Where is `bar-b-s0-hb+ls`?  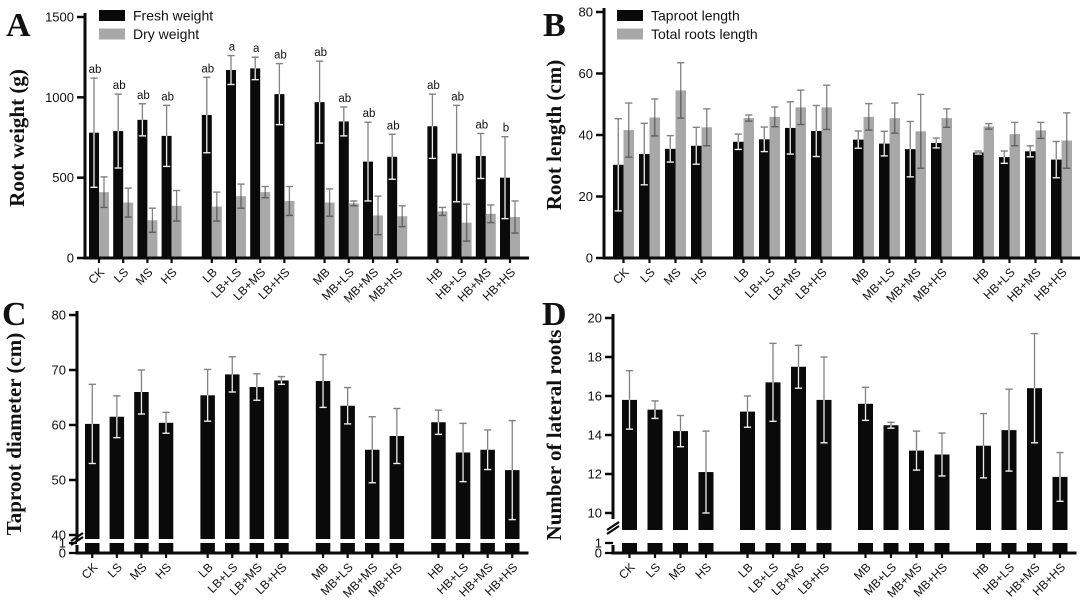
bar-b-s0-hb+ls is located at coordinates (1004, 207).